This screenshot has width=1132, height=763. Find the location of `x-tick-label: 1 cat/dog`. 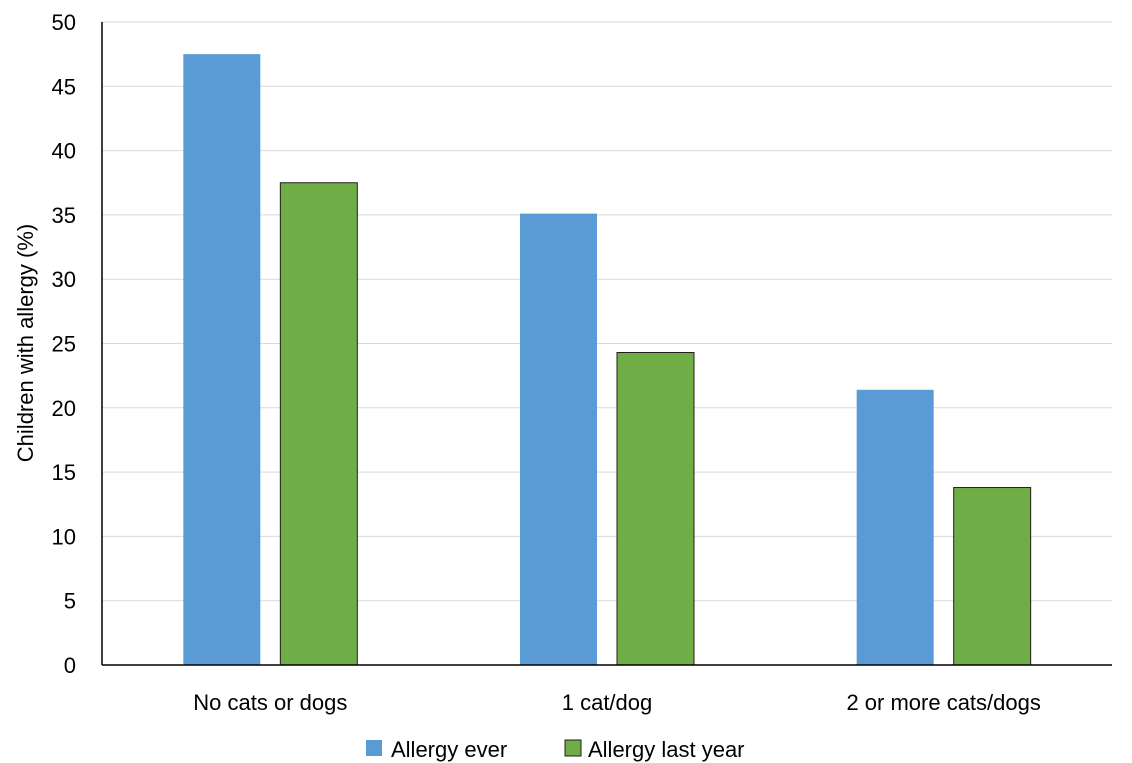

x-tick-label: 1 cat/dog is located at coordinates (607, 702).